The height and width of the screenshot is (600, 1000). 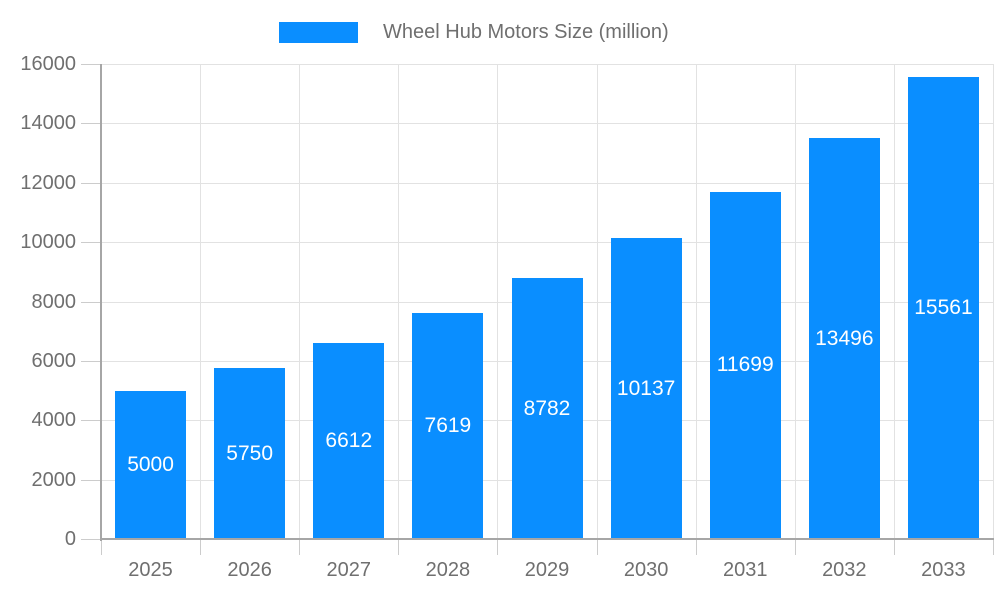 I want to click on y-axis-label: 10000, so click(x=48, y=242).